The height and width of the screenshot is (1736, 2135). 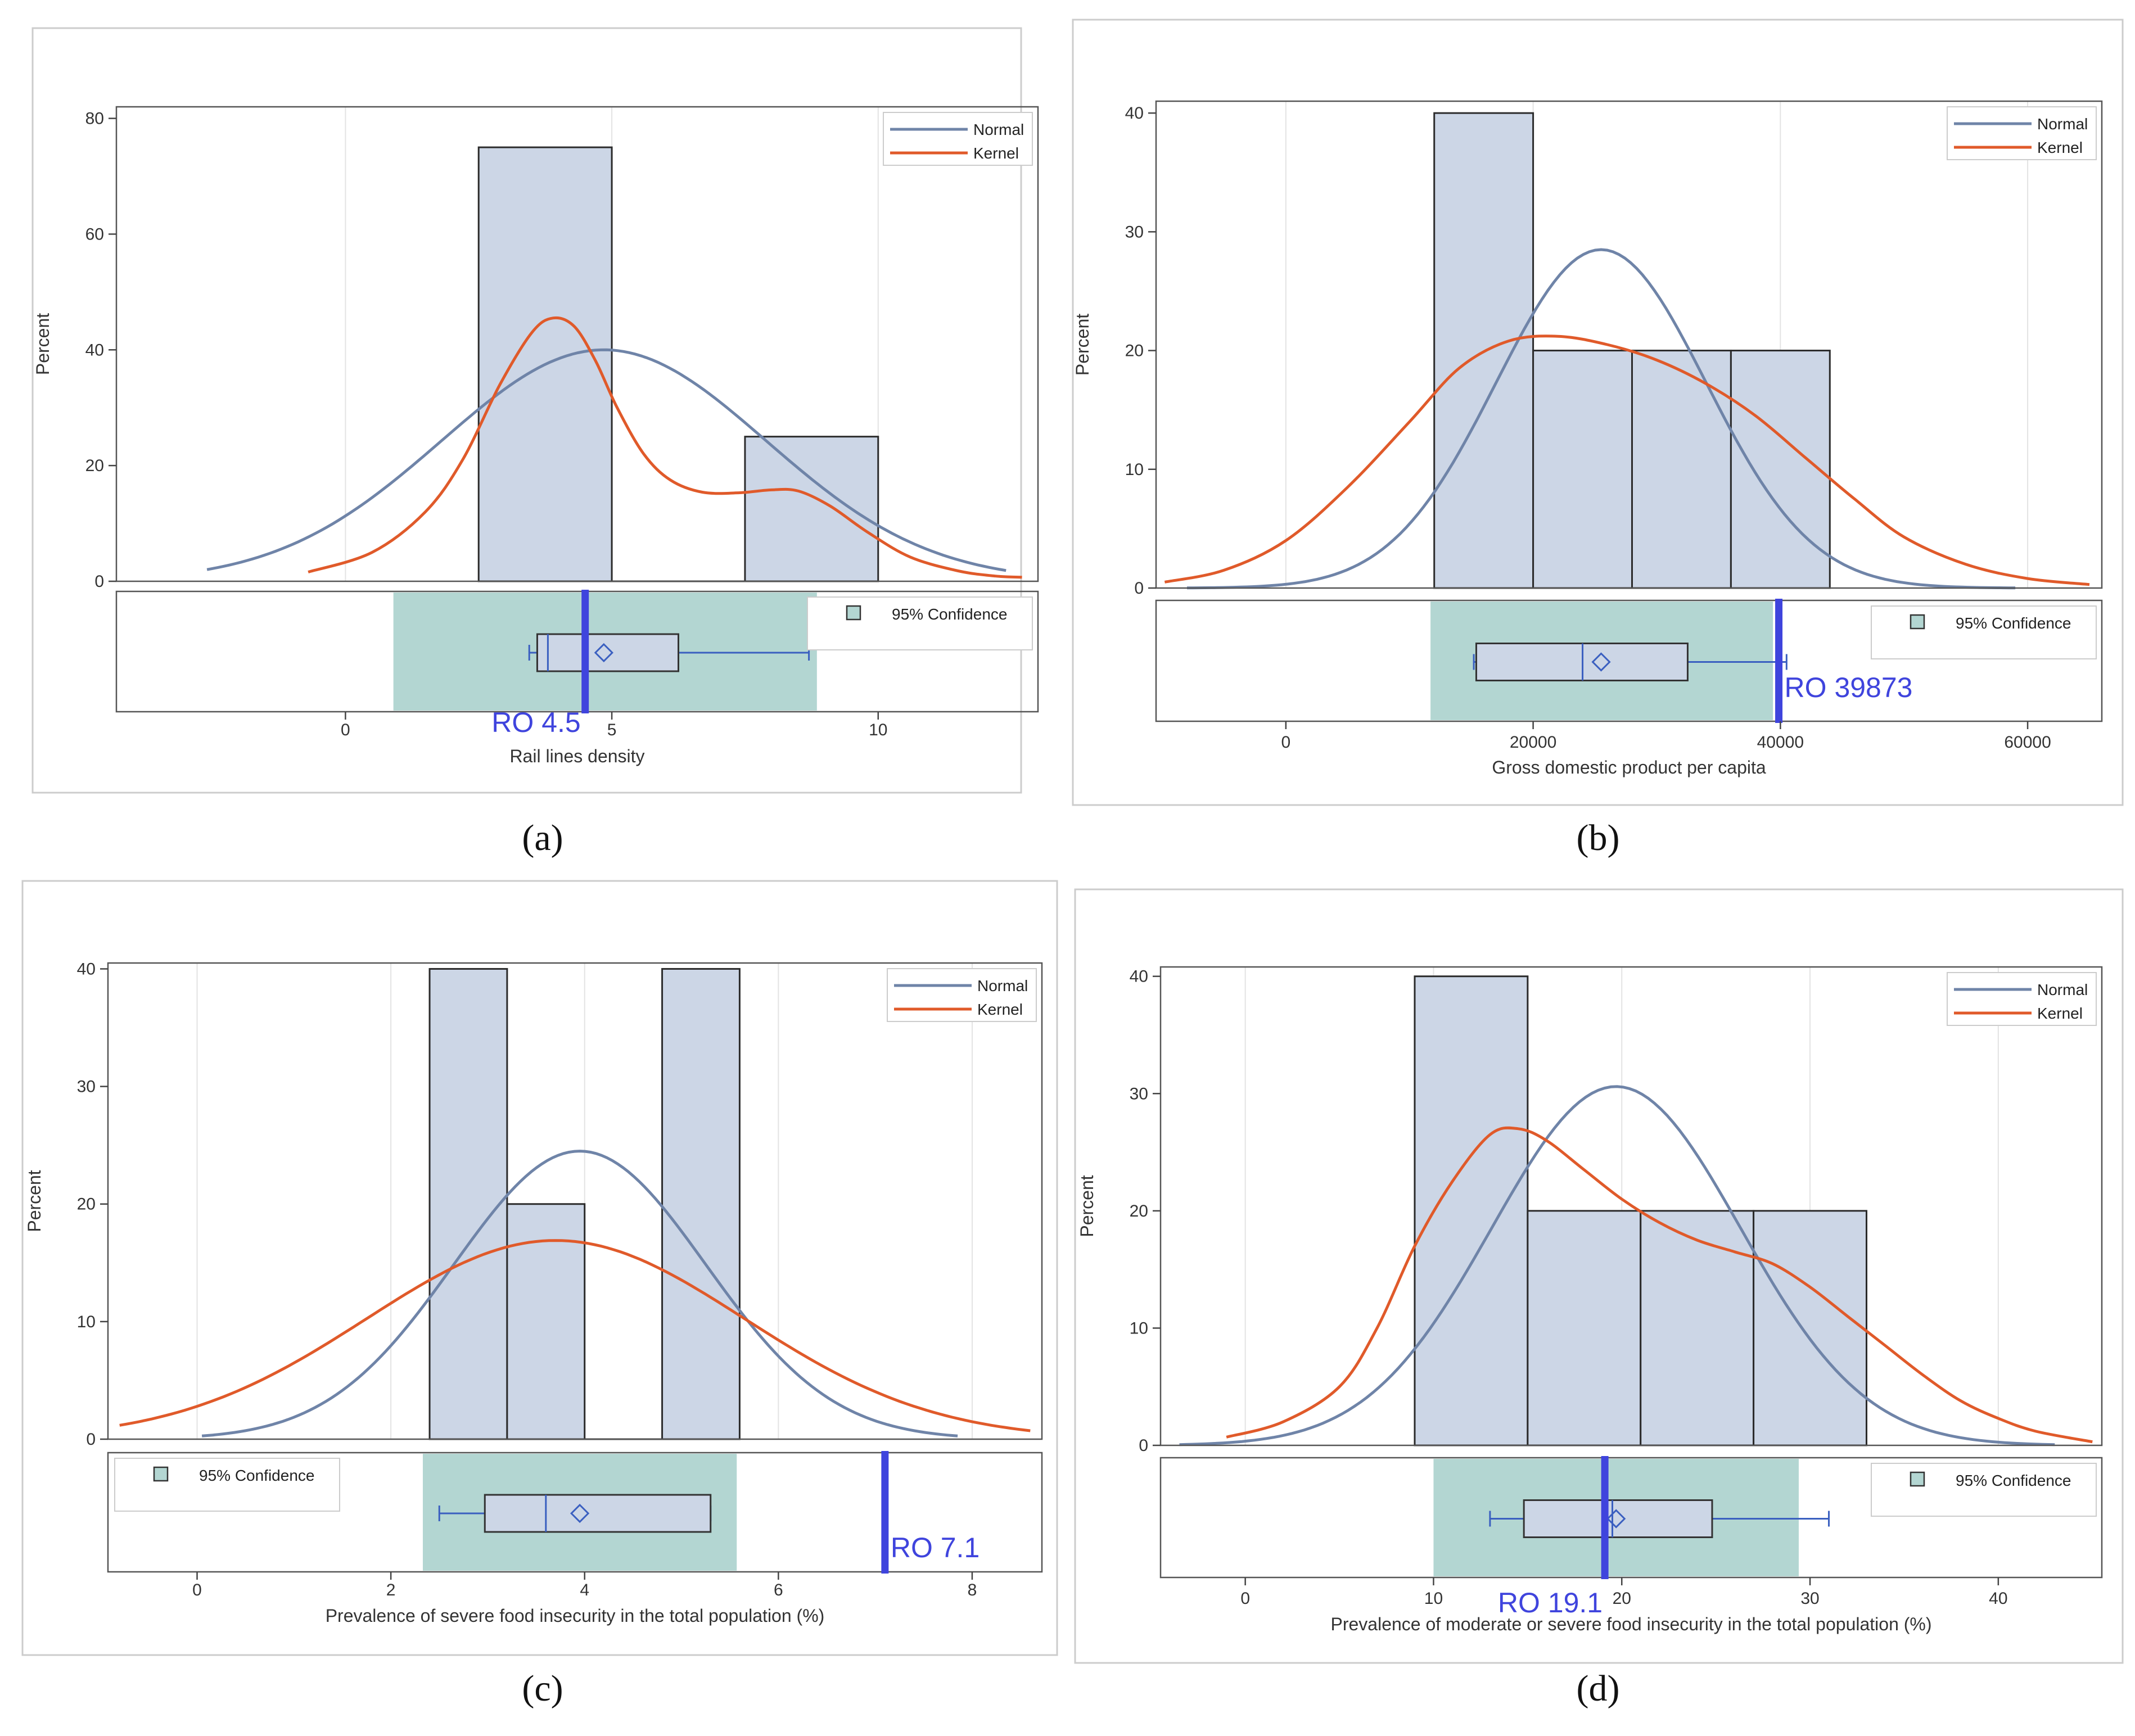 I want to click on x-tick-label: 40000, so click(x=1780, y=743).